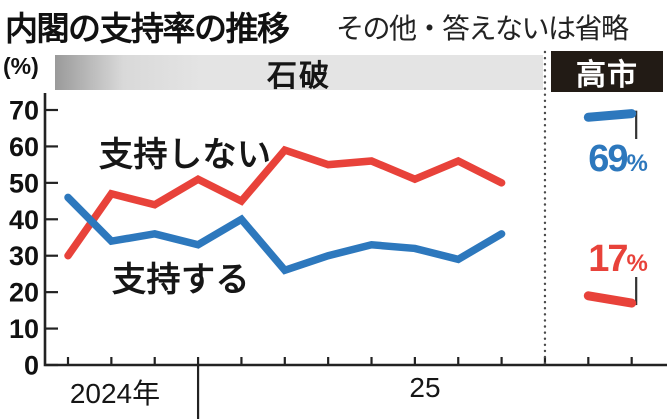  What do you see at coordinates (31, 366) in the screenshot?
I see `y-axis-tick-label: 0` at bounding box center [31, 366].